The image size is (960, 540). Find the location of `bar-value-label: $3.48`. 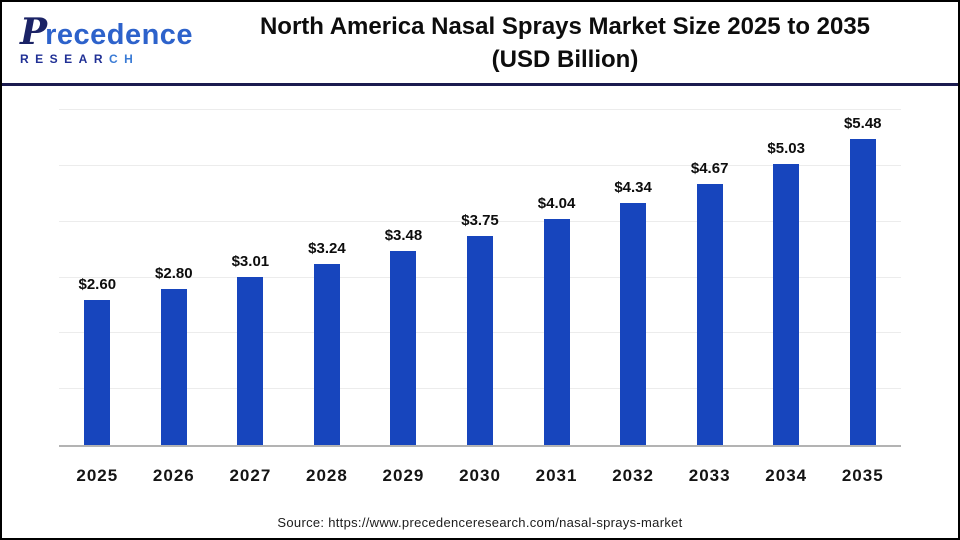

bar-value-label: $3.48 is located at coordinates (403, 235).